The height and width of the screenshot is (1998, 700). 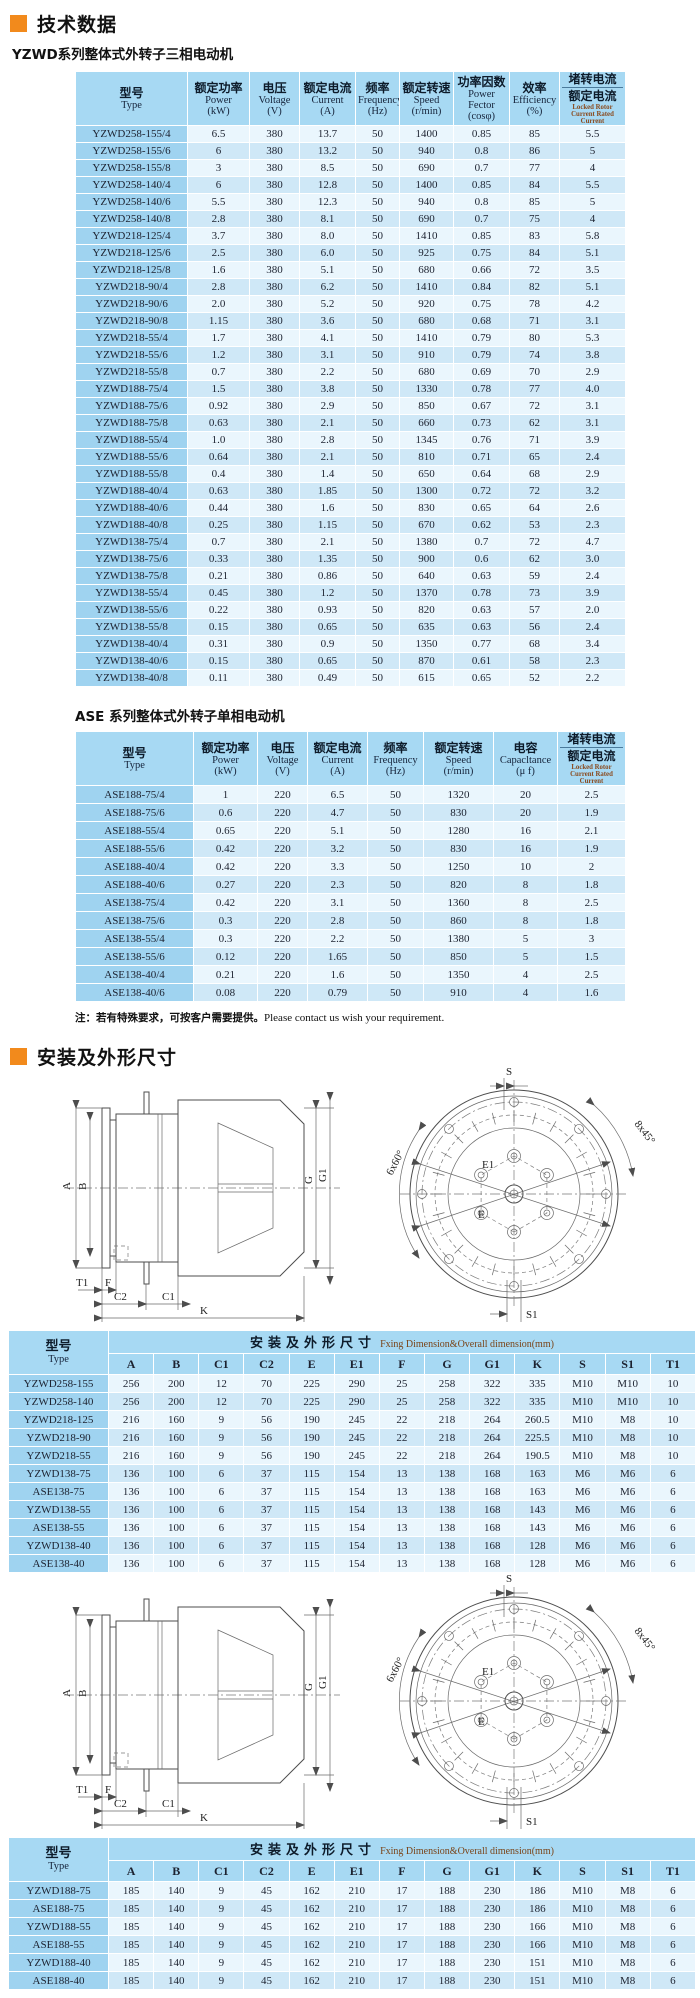 What do you see at coordinates (481, 355) in the screenshot?
I see `value-cell: 0.79` at bounding box center [481, 355].